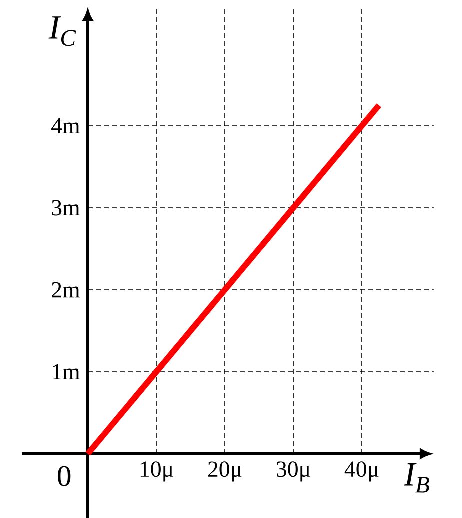  Describe the element at coordinates (293, 472) in the screenshot. I see `x-tick-label: 30μ` at that location.